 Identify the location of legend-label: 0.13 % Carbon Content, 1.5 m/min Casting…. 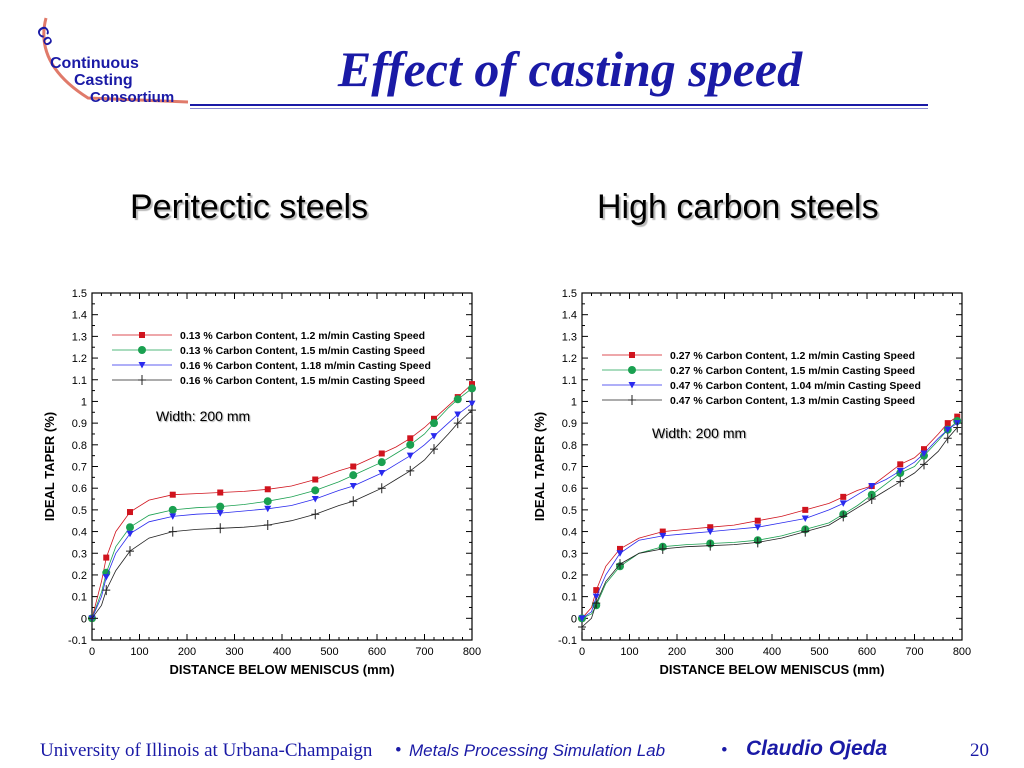
(302, 351).